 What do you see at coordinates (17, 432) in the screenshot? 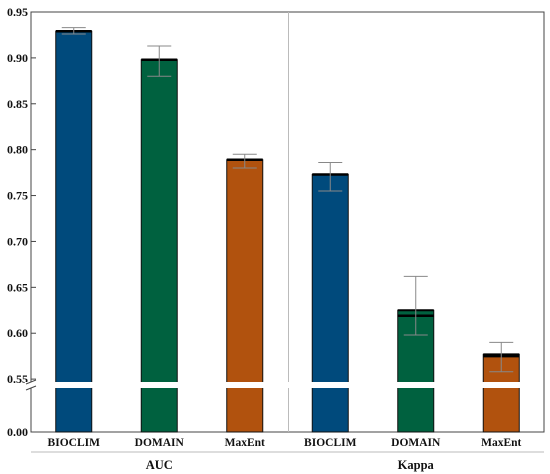
I see `y-tick-label-0: 0.00` at bounding box center [17, 432].